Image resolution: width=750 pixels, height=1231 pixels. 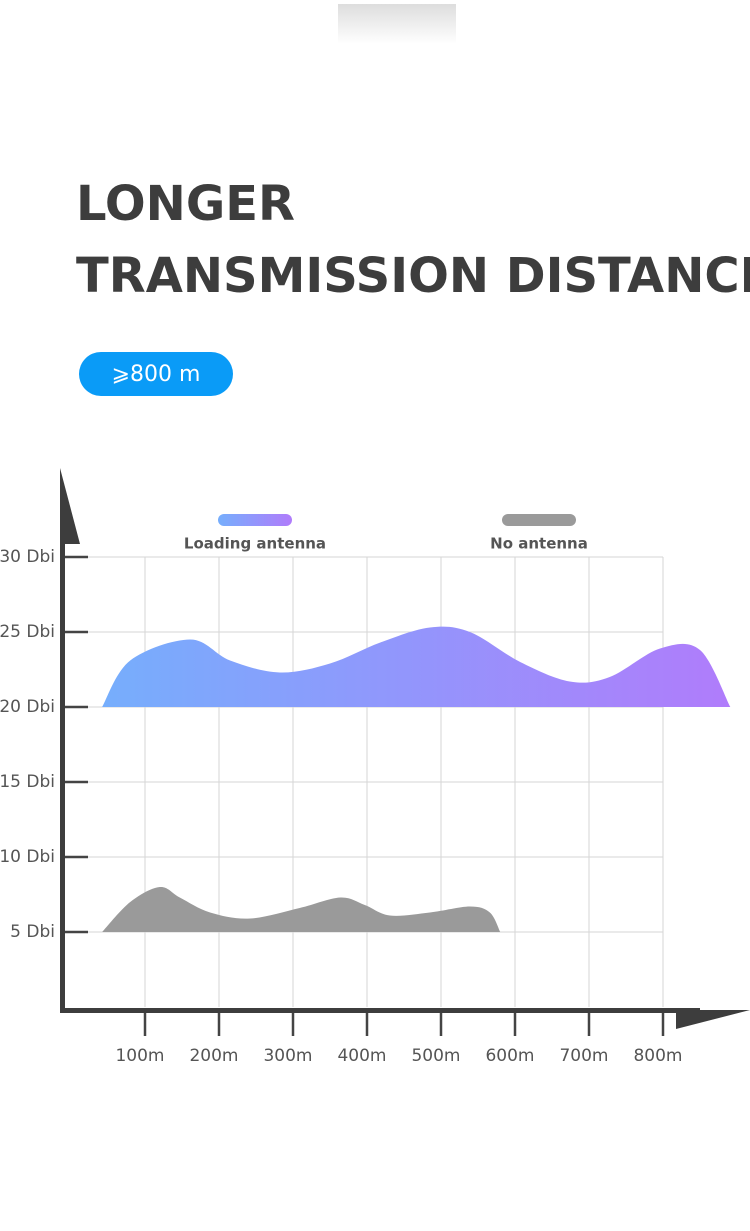 I want to click on title-line: TRANSMISSION DISTANCE, so click(x=413, y=276).